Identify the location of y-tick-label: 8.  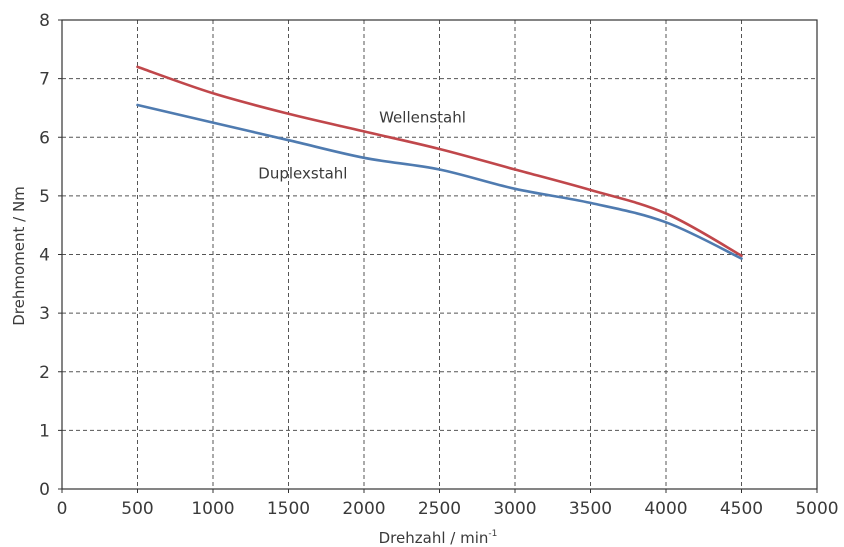
(44, 21).